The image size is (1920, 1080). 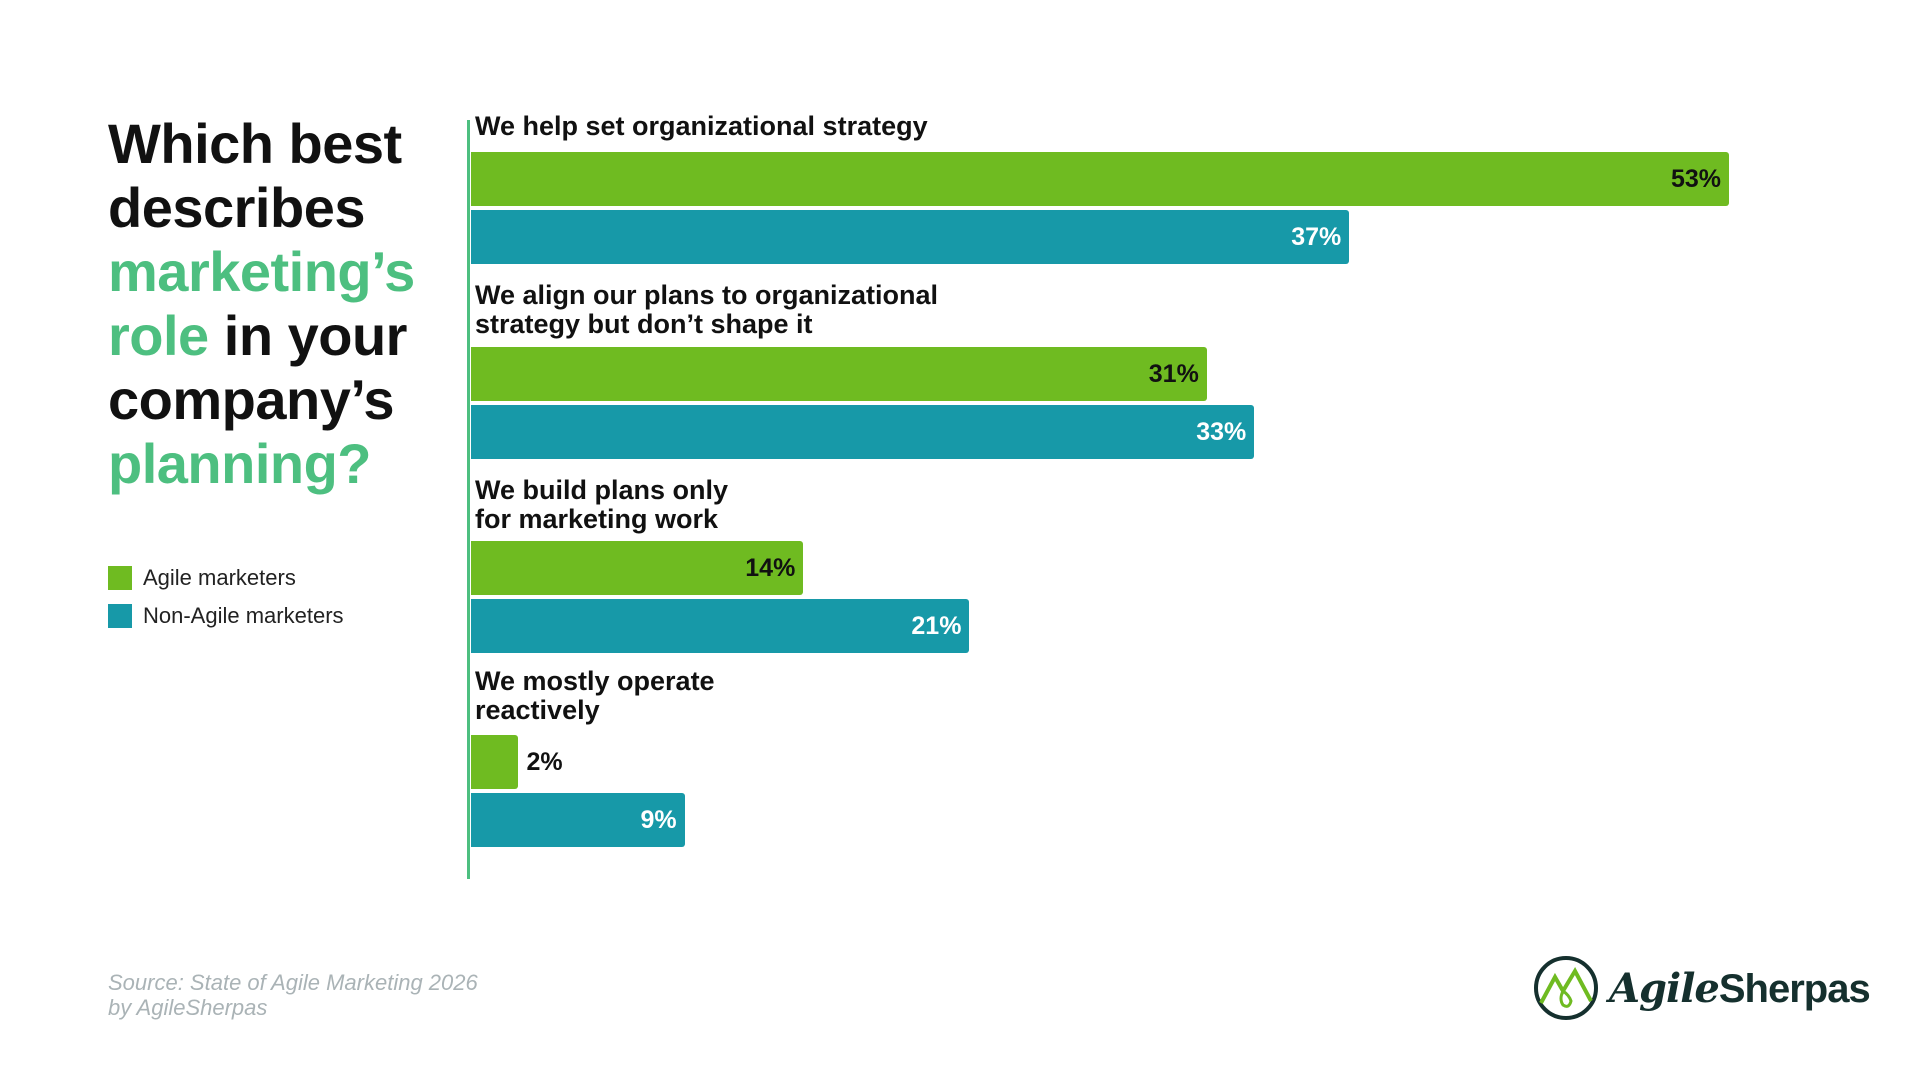 What do you see at coordinates (261, 271) in the screenshot?
I see `title-line-highlight: marketing’s` at bounding box center [261, 271].